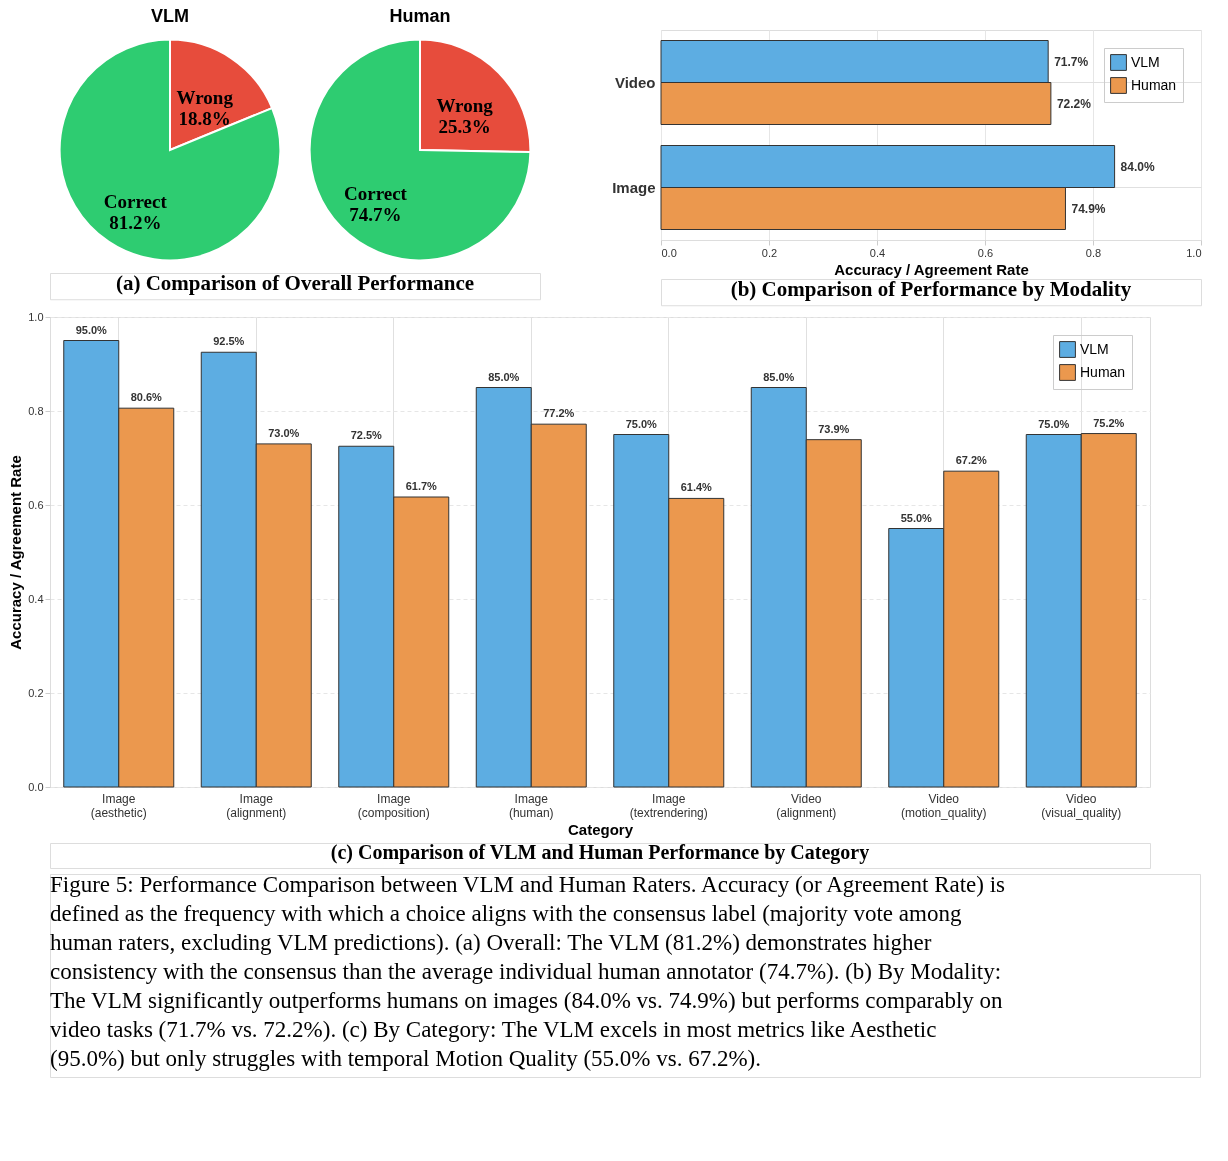 This screenshot has width=1228, height=1161. What do you see at coordinates (944, 805) in the screenshot?
I see `x-tick-label: Video (motion_quality)` at bounding box center [944, 805].